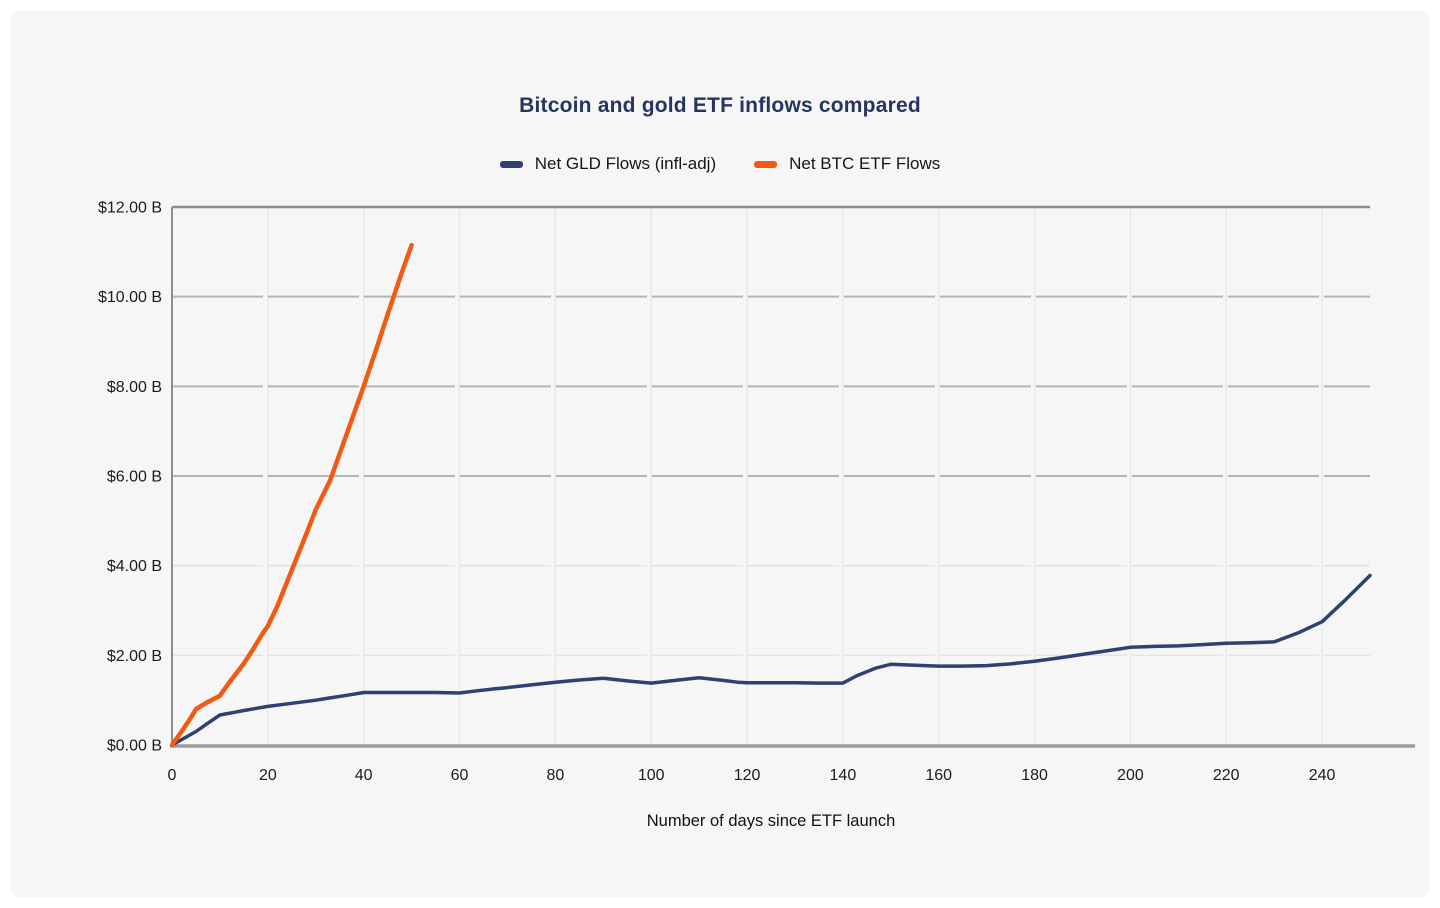 This screenshot has width=1440, height=908. Describe the element at coordinates (555, 775) in the screenshot. I see `x-tick-label: 80` at that location.